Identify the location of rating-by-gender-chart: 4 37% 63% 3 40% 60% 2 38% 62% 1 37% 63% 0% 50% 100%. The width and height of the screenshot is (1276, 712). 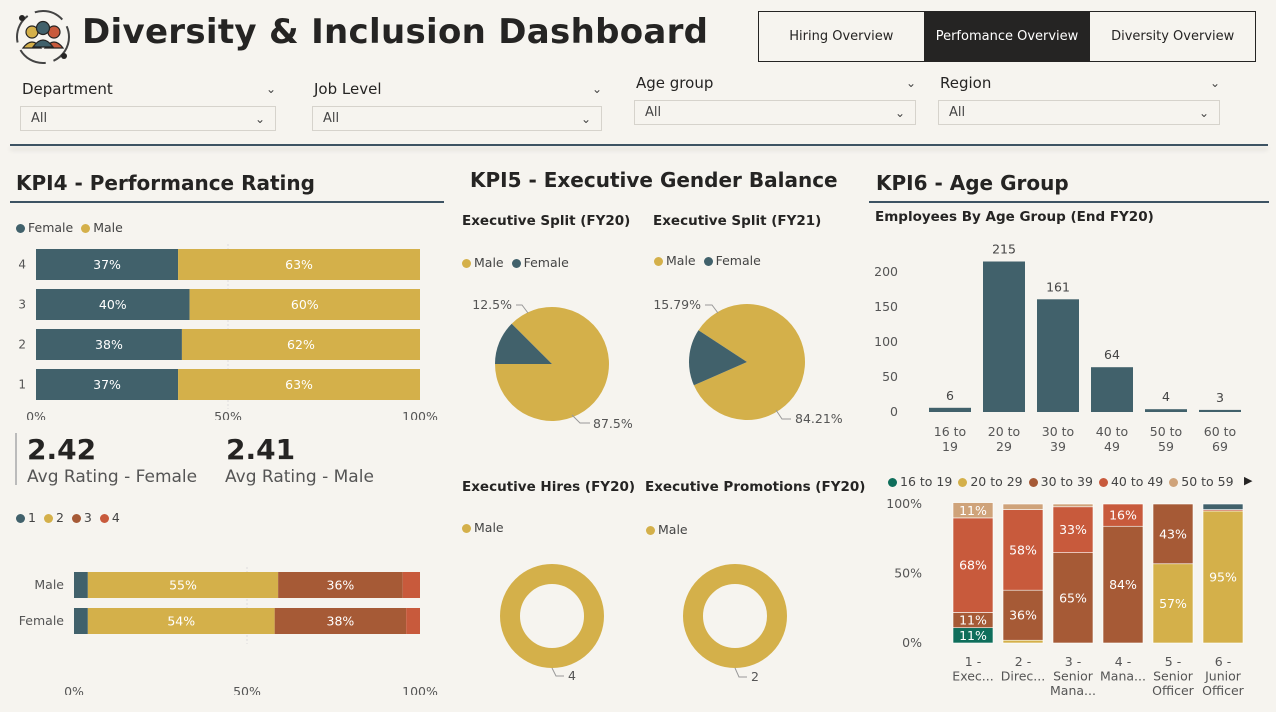
(228, 332).